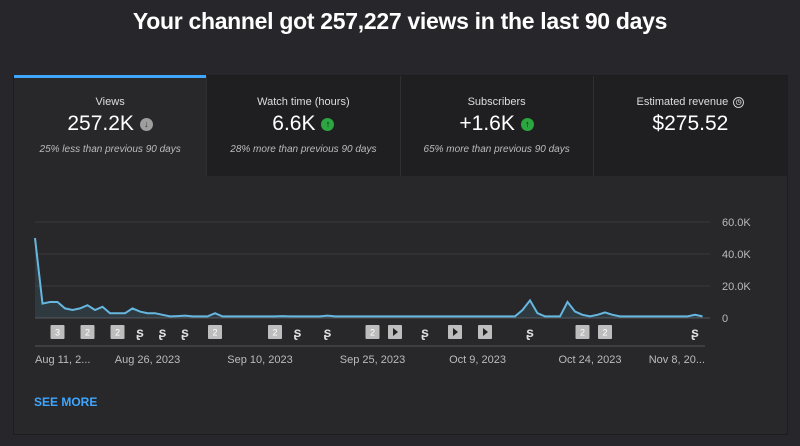 This screenshot has width=800, height=446. I want to click on y-tick-label: 40.0K, so click(736, 255).